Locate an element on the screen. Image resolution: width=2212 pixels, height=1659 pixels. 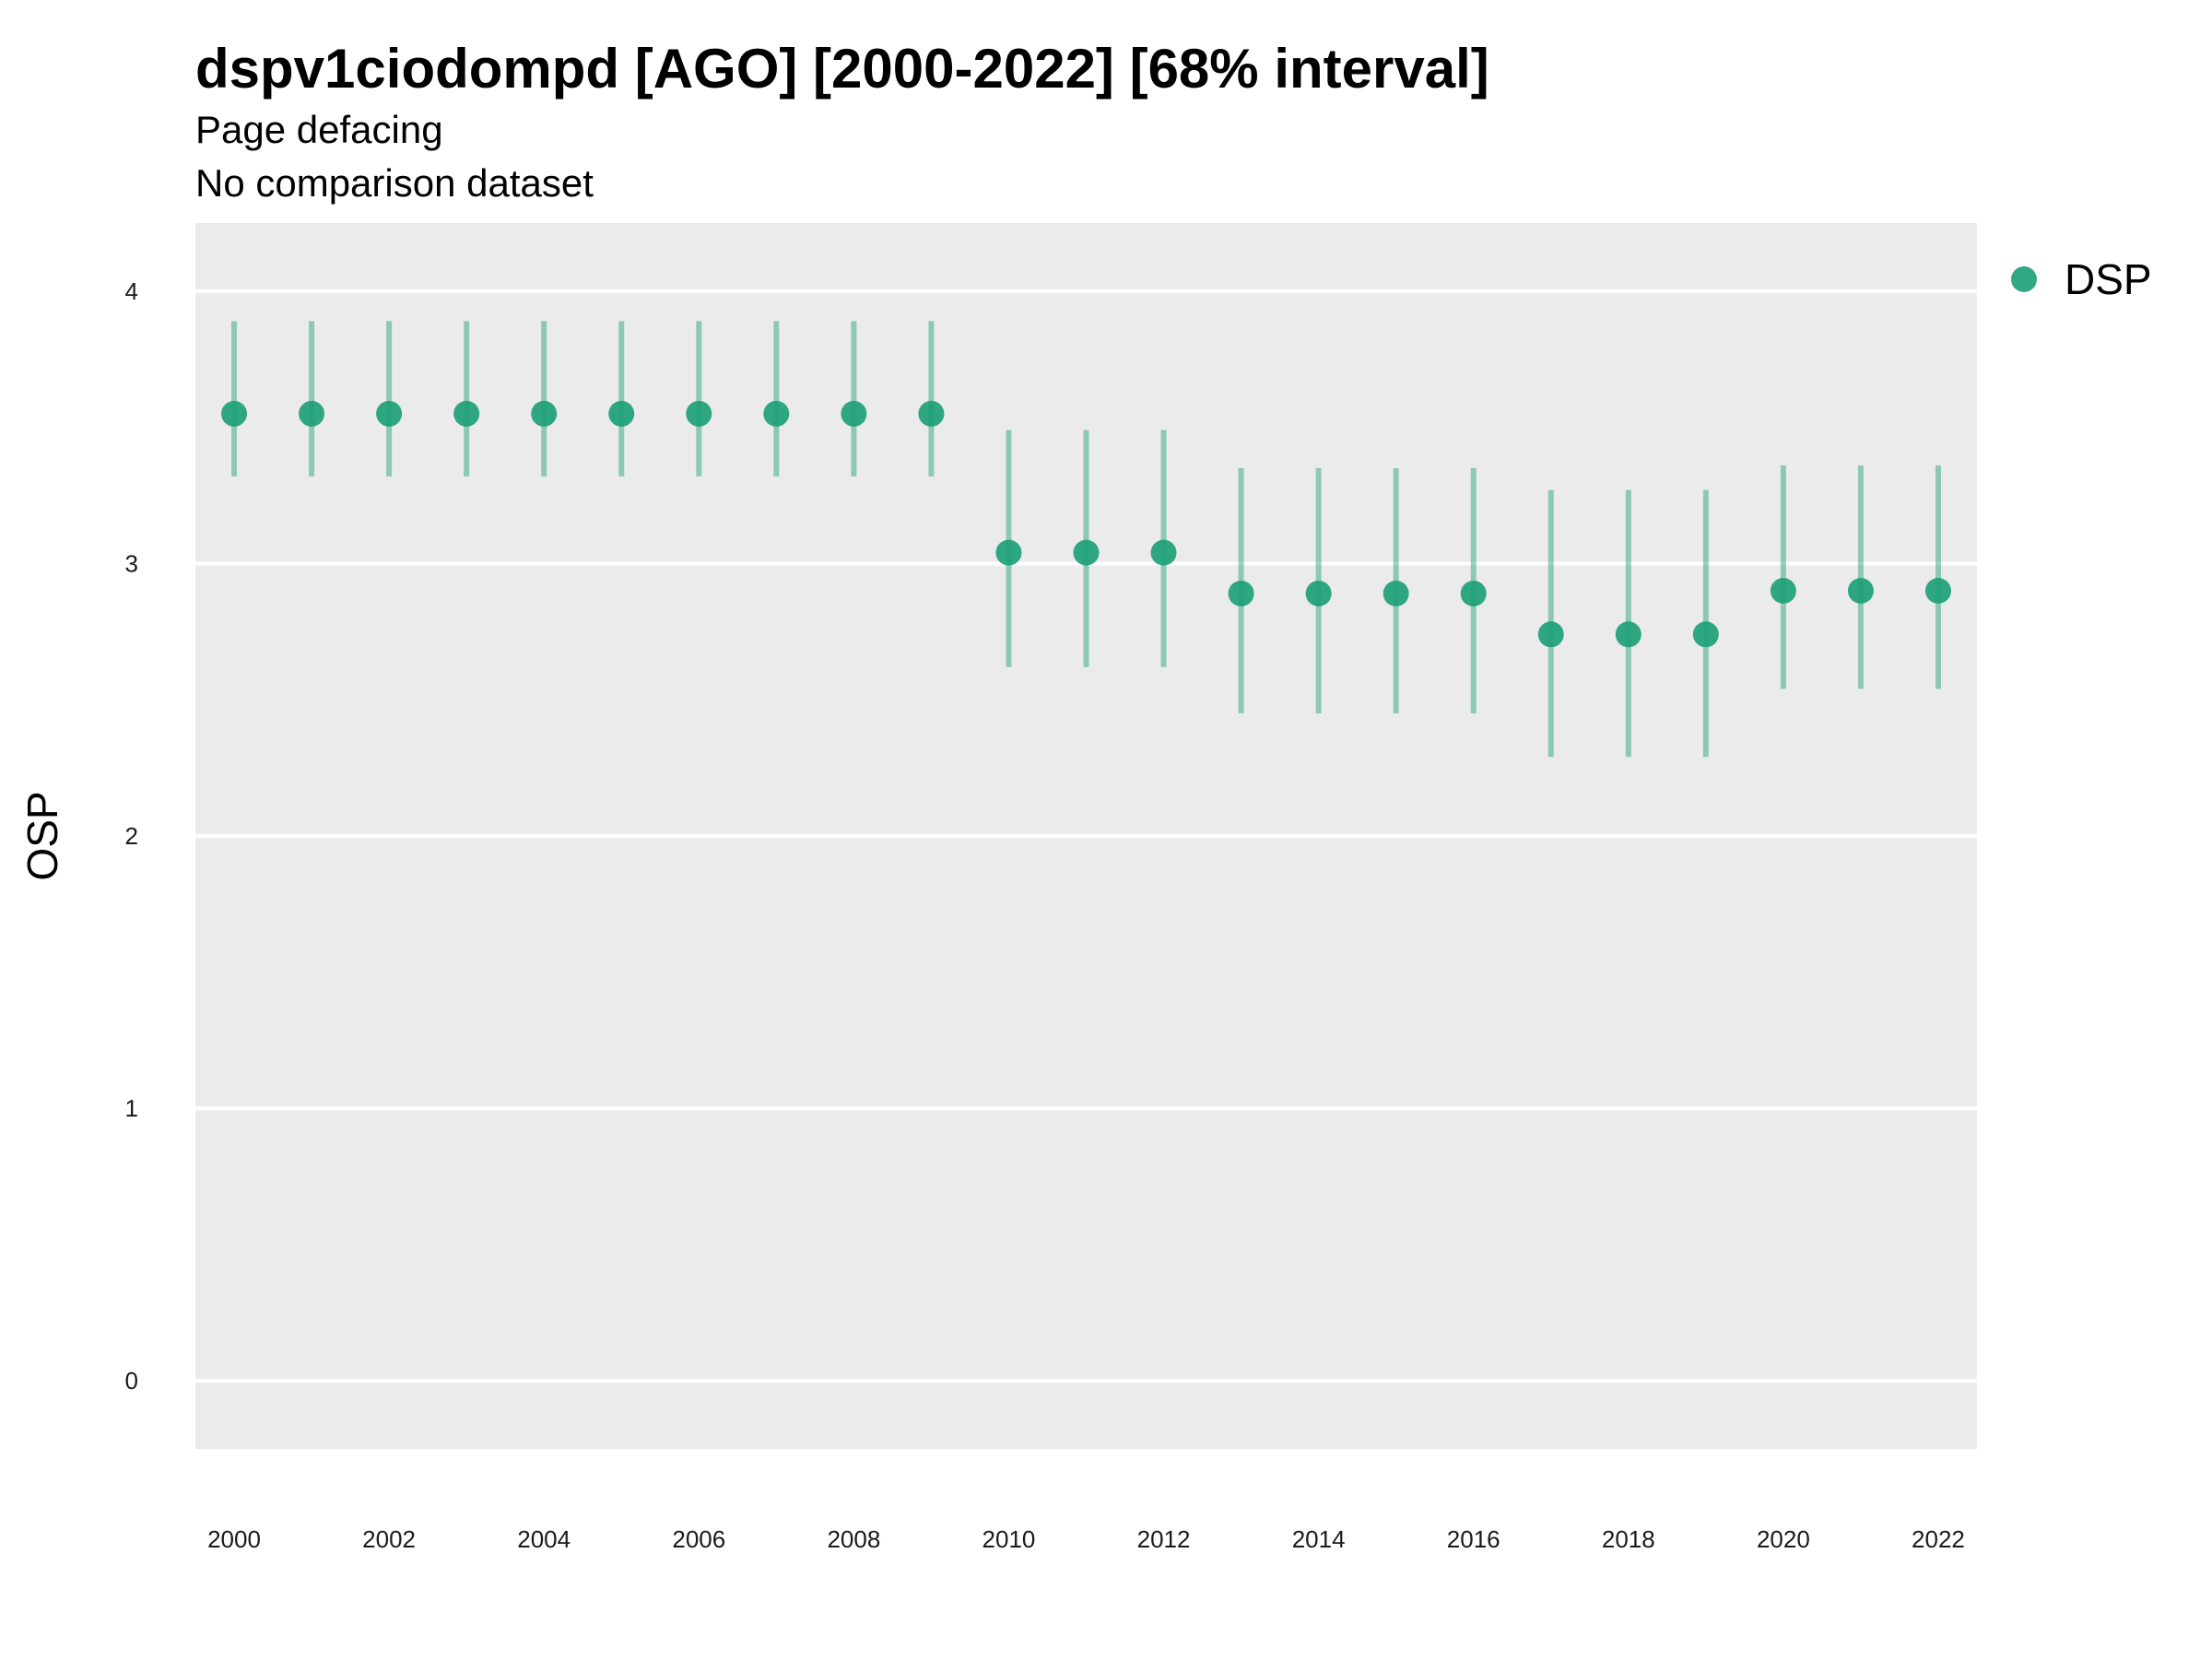
point-2012 is located at coordinates (1163, 552).